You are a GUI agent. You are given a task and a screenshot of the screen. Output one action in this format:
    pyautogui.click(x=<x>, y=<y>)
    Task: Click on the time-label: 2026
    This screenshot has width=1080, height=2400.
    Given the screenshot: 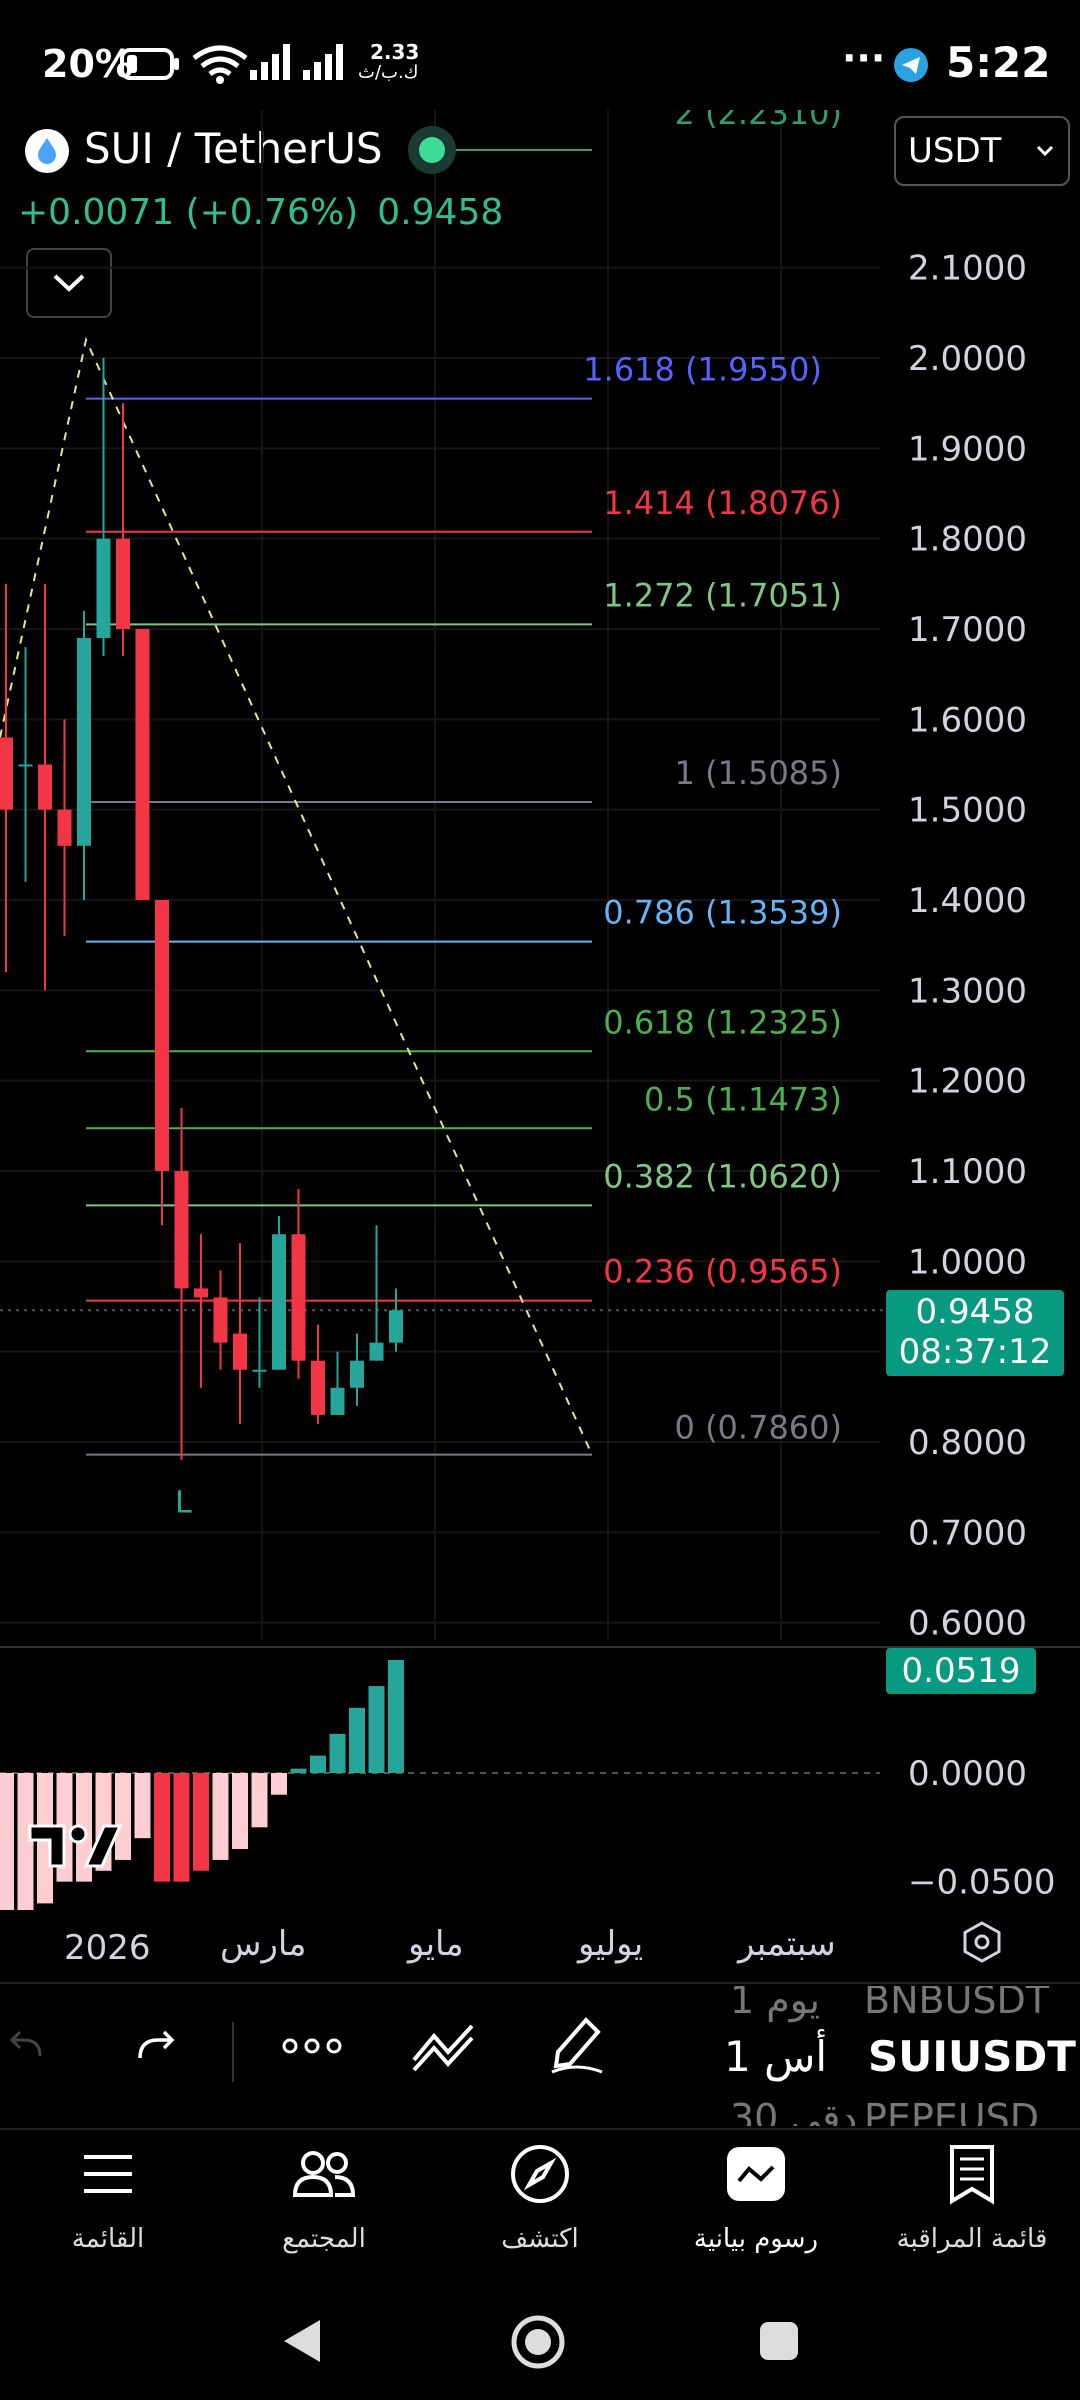 What is the action you would take?
    pyautogui.click(x=107, y=1948)
    